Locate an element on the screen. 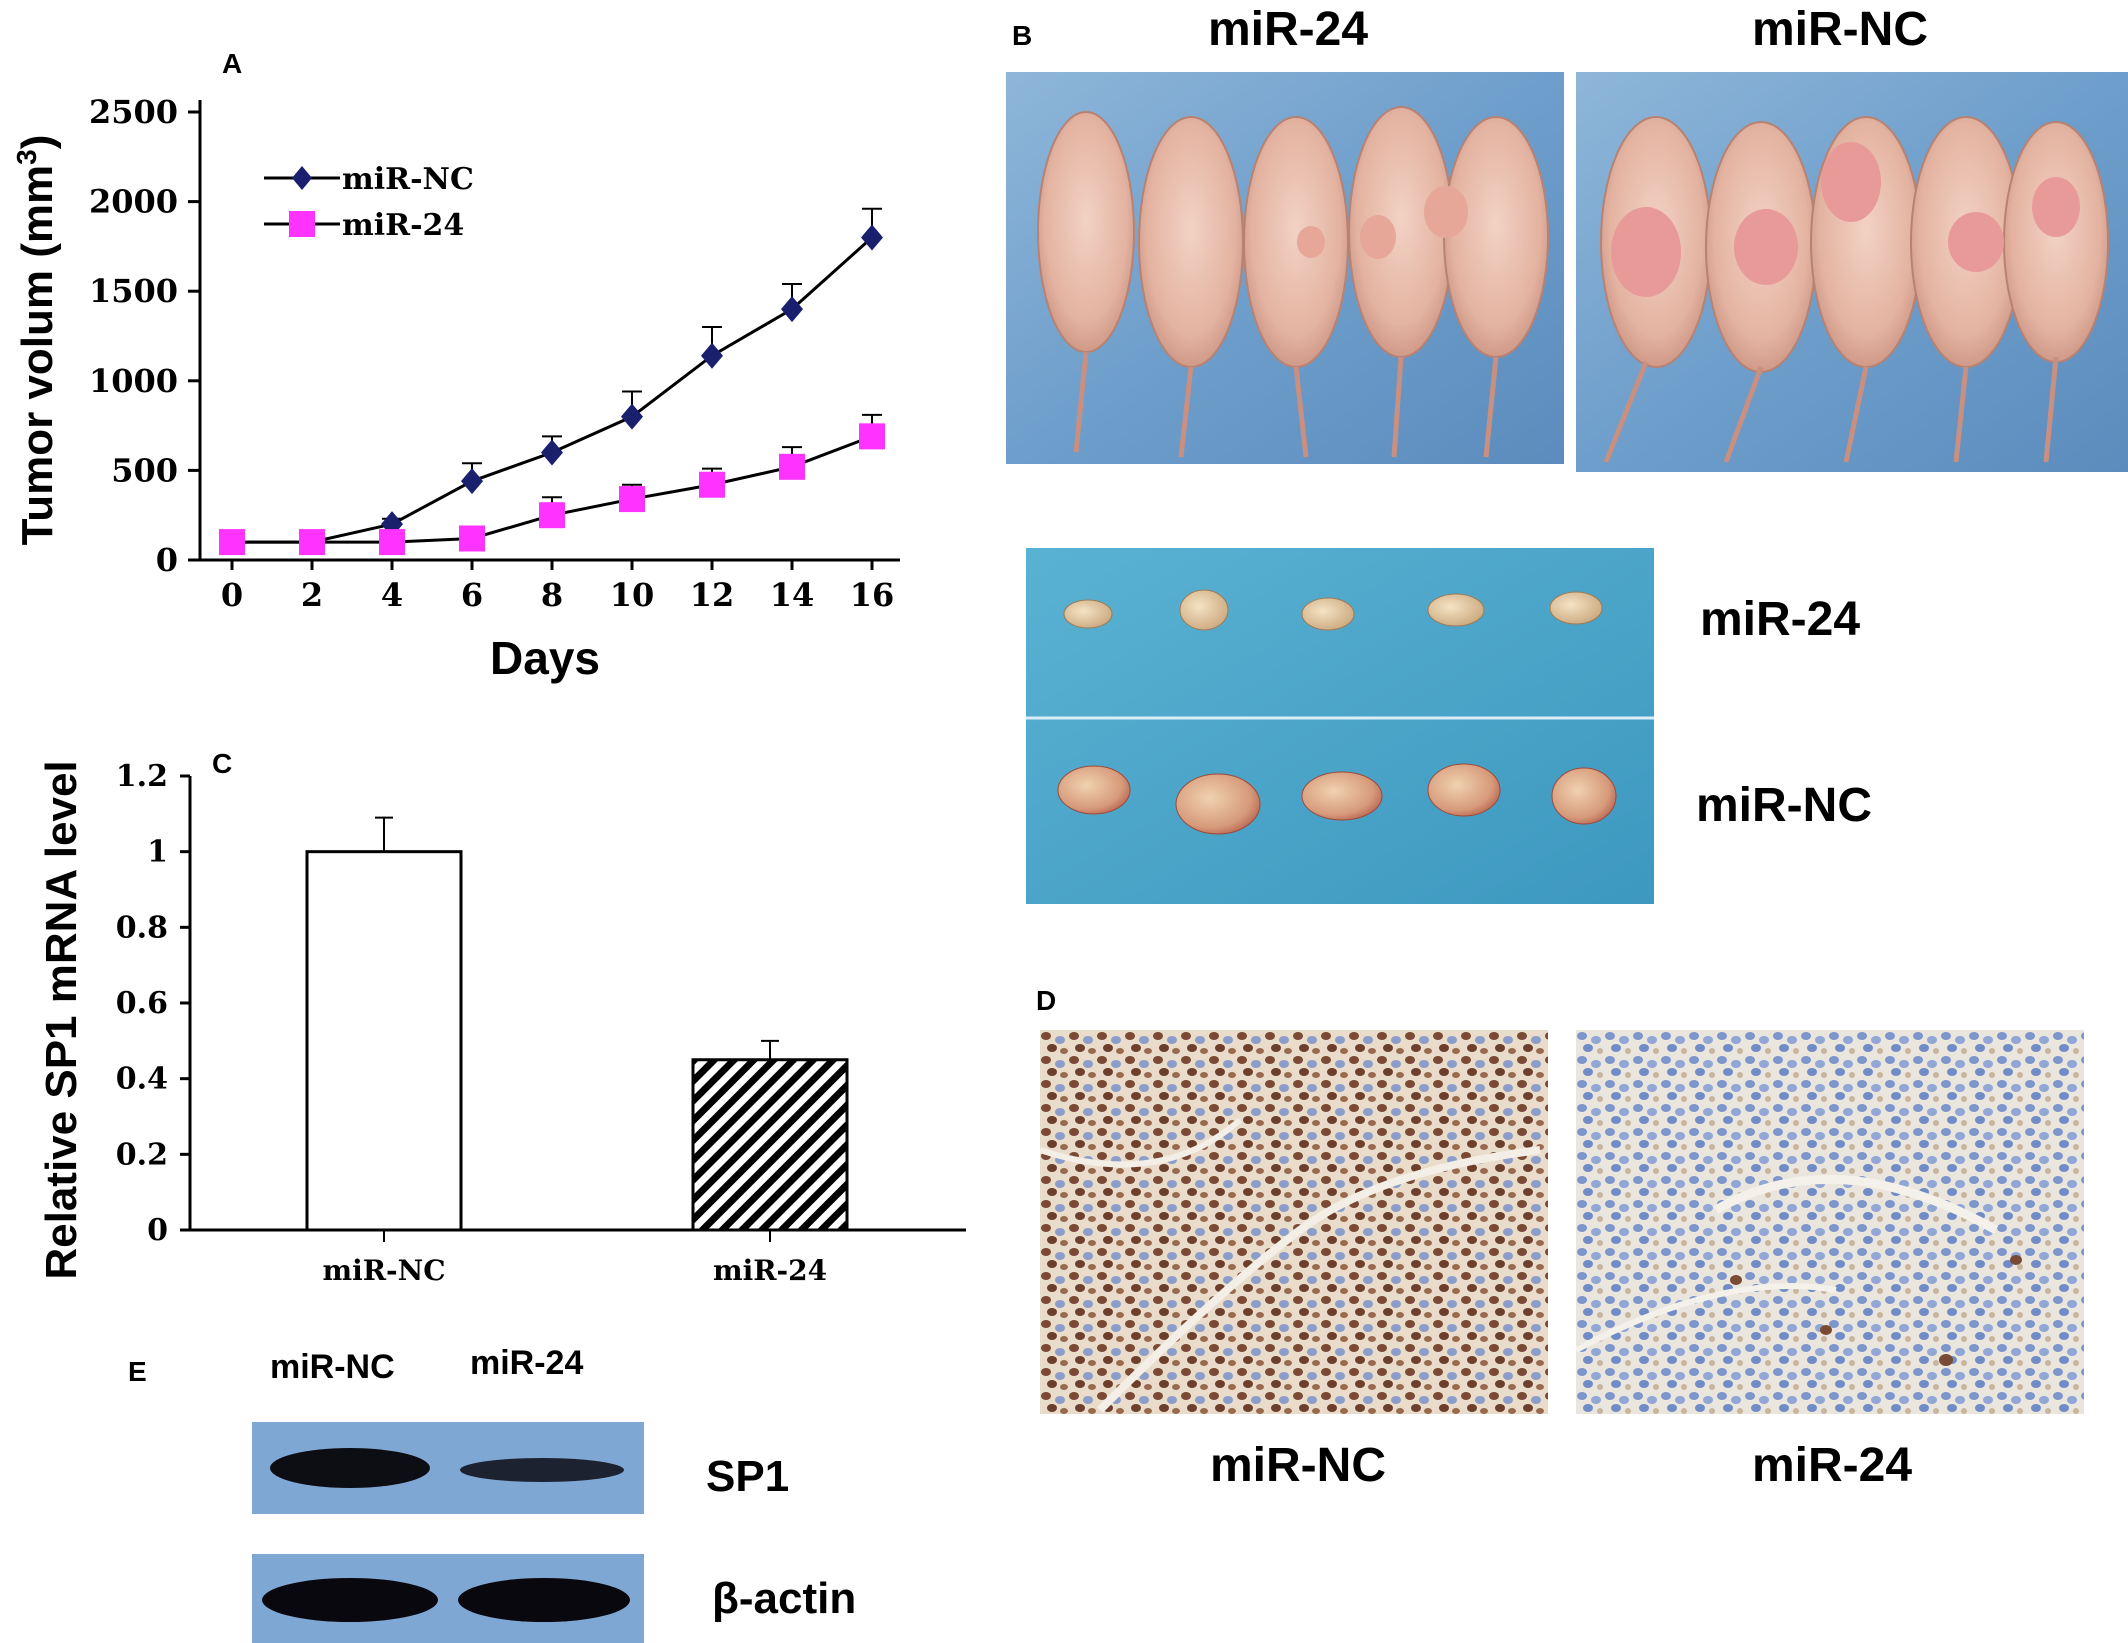 The image size is (2128, 1643). bar-miR-NC is located at coordinates (384, 1041).